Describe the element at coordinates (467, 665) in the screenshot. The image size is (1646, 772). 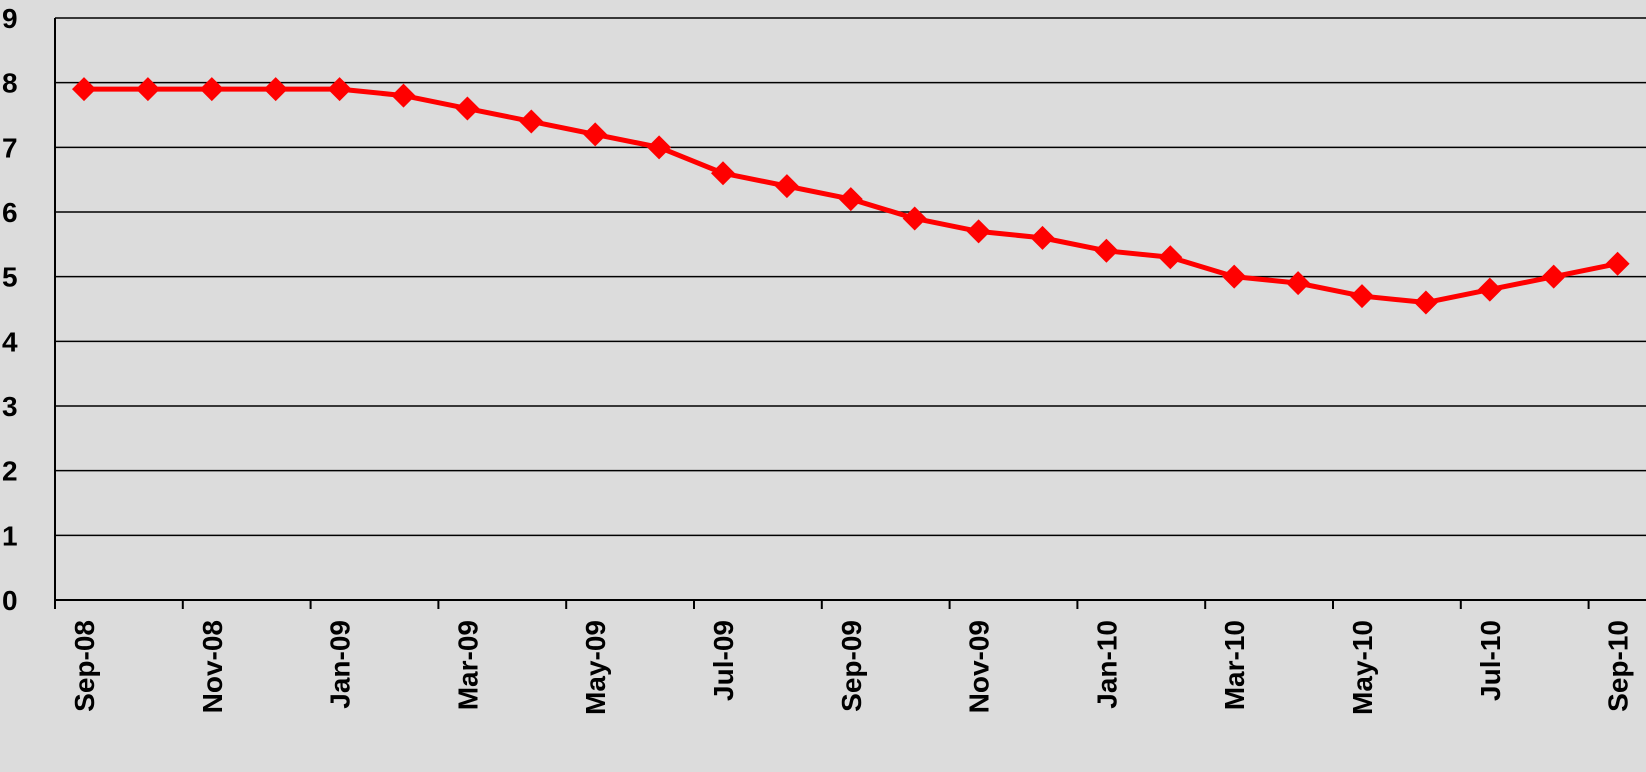
I see `x-tick-label: Mar-09` at that location.